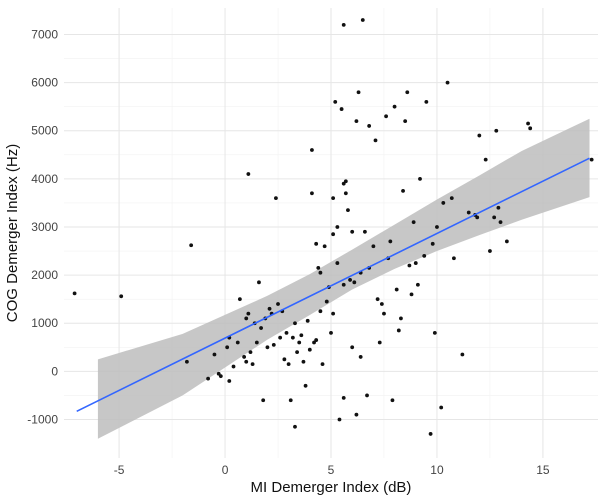  I want to click on x-tick-label: 15, so click(543, 470).